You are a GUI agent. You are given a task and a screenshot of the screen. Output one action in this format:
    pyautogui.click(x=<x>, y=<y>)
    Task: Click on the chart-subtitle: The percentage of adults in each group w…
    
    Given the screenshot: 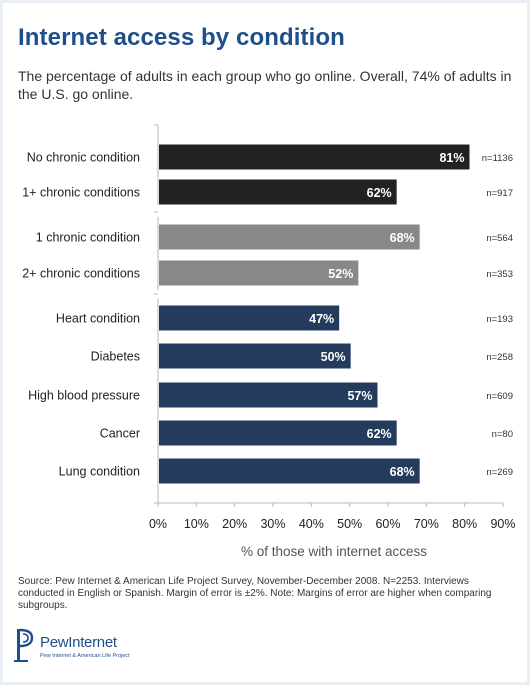 What is the action you would take?
    pyautogui.click(x=265, y=85)
    